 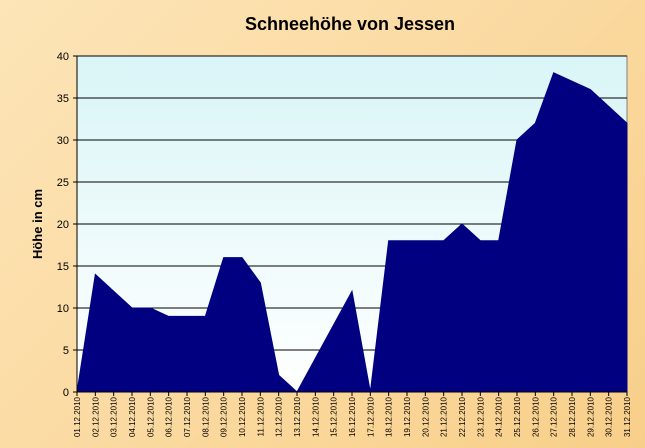 I want to click on x-tick-label: 14.12.2010, so click(x=315, y=416).